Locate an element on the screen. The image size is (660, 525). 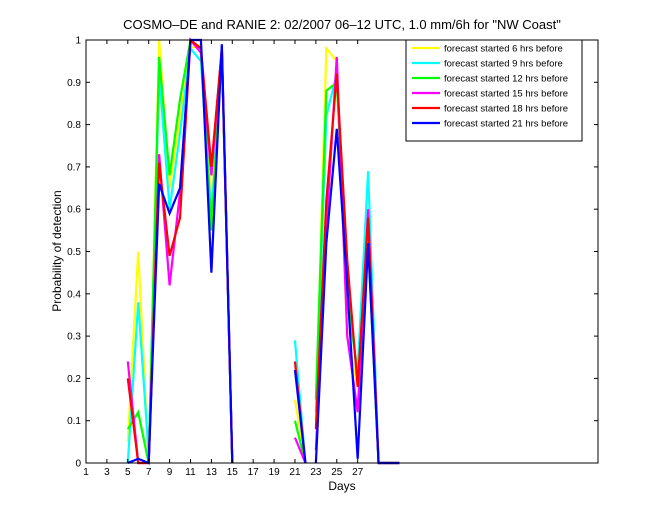
x-tick-label: 27 is located at coordinates (358, 472).